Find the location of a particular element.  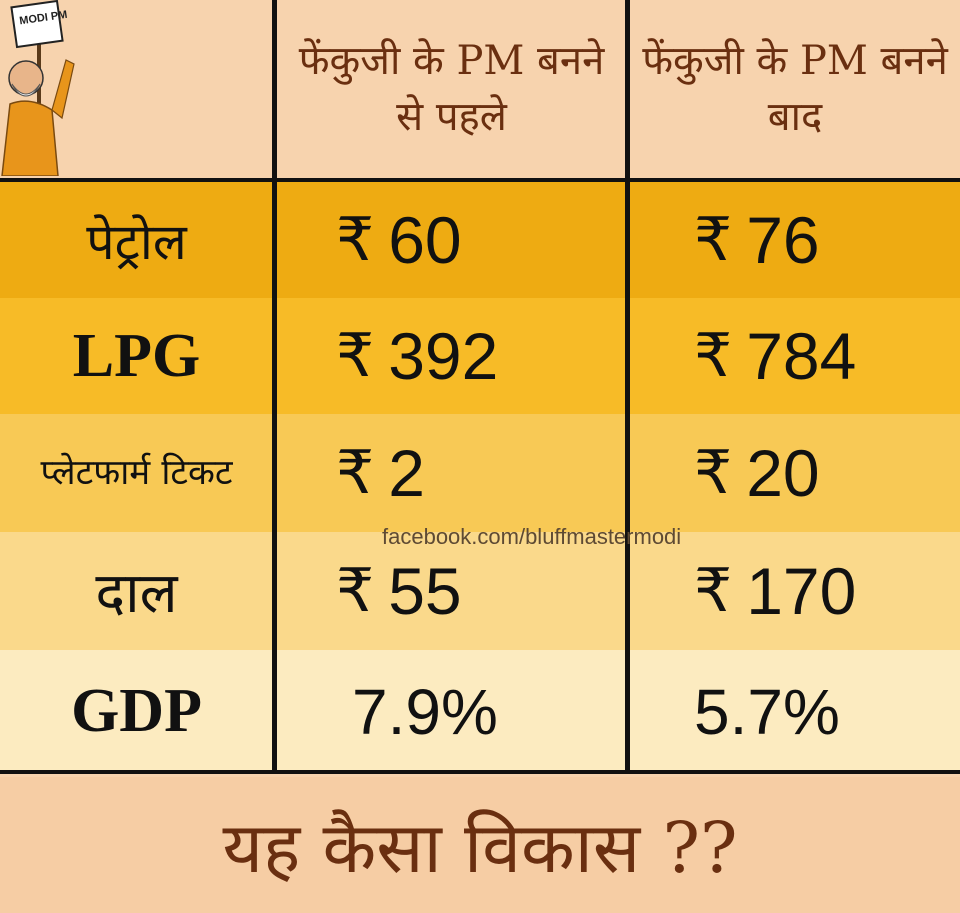

row-label: GDP is located at coordinates (136, 711).